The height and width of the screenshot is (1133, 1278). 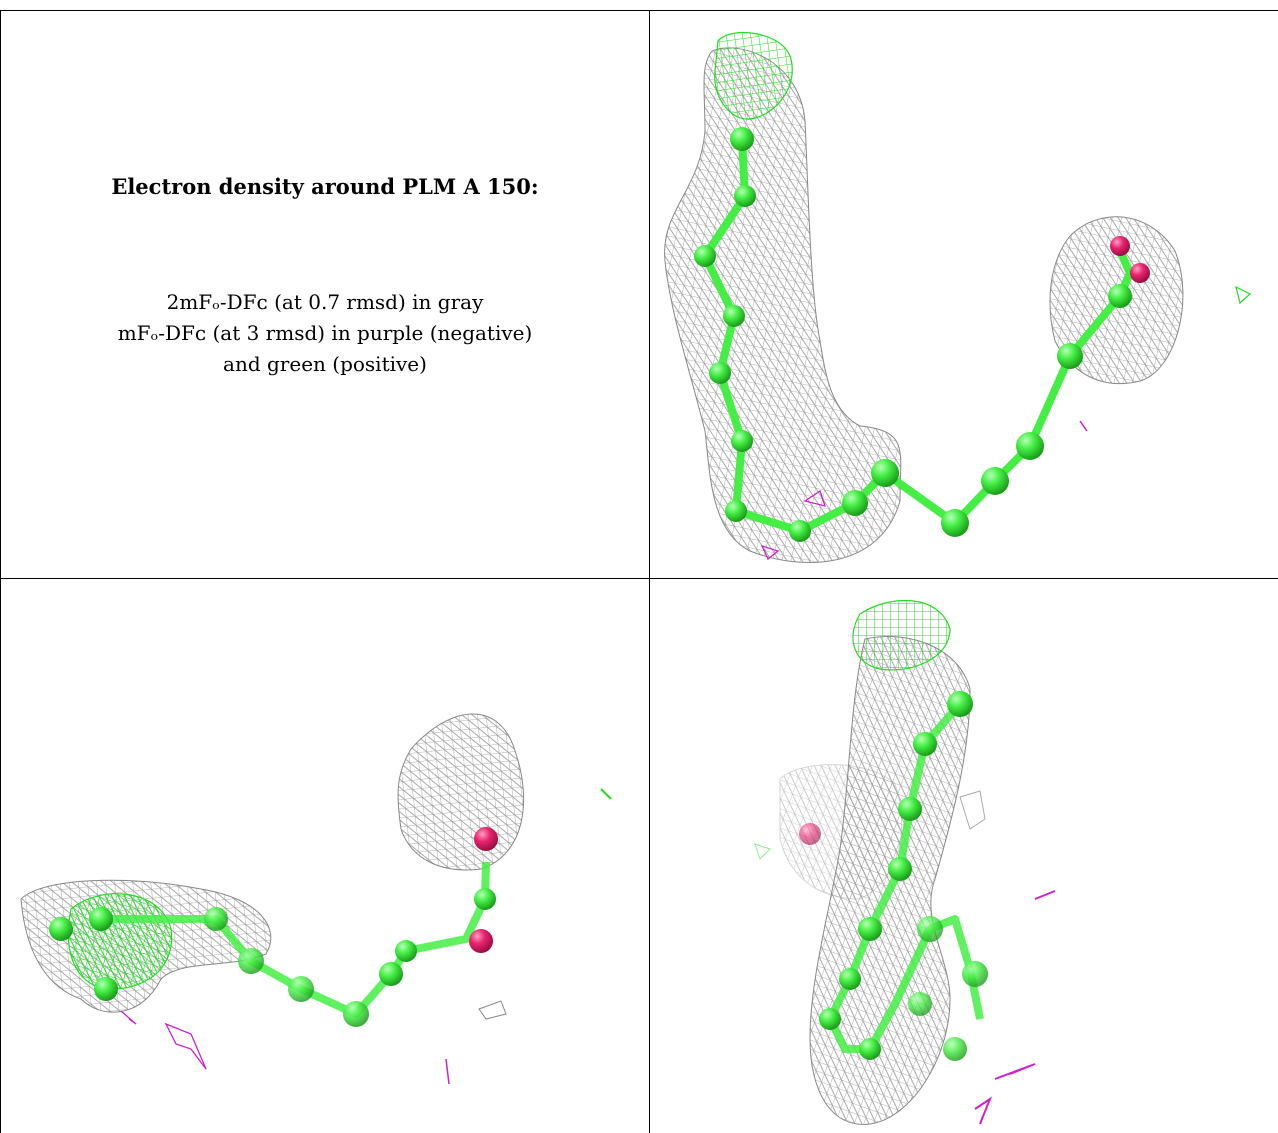 What do you see at coordinates (325, 186) in the screenshot?
I see `caption-title: Electron density around PLM A 150:` at bounding box center [325, 186].